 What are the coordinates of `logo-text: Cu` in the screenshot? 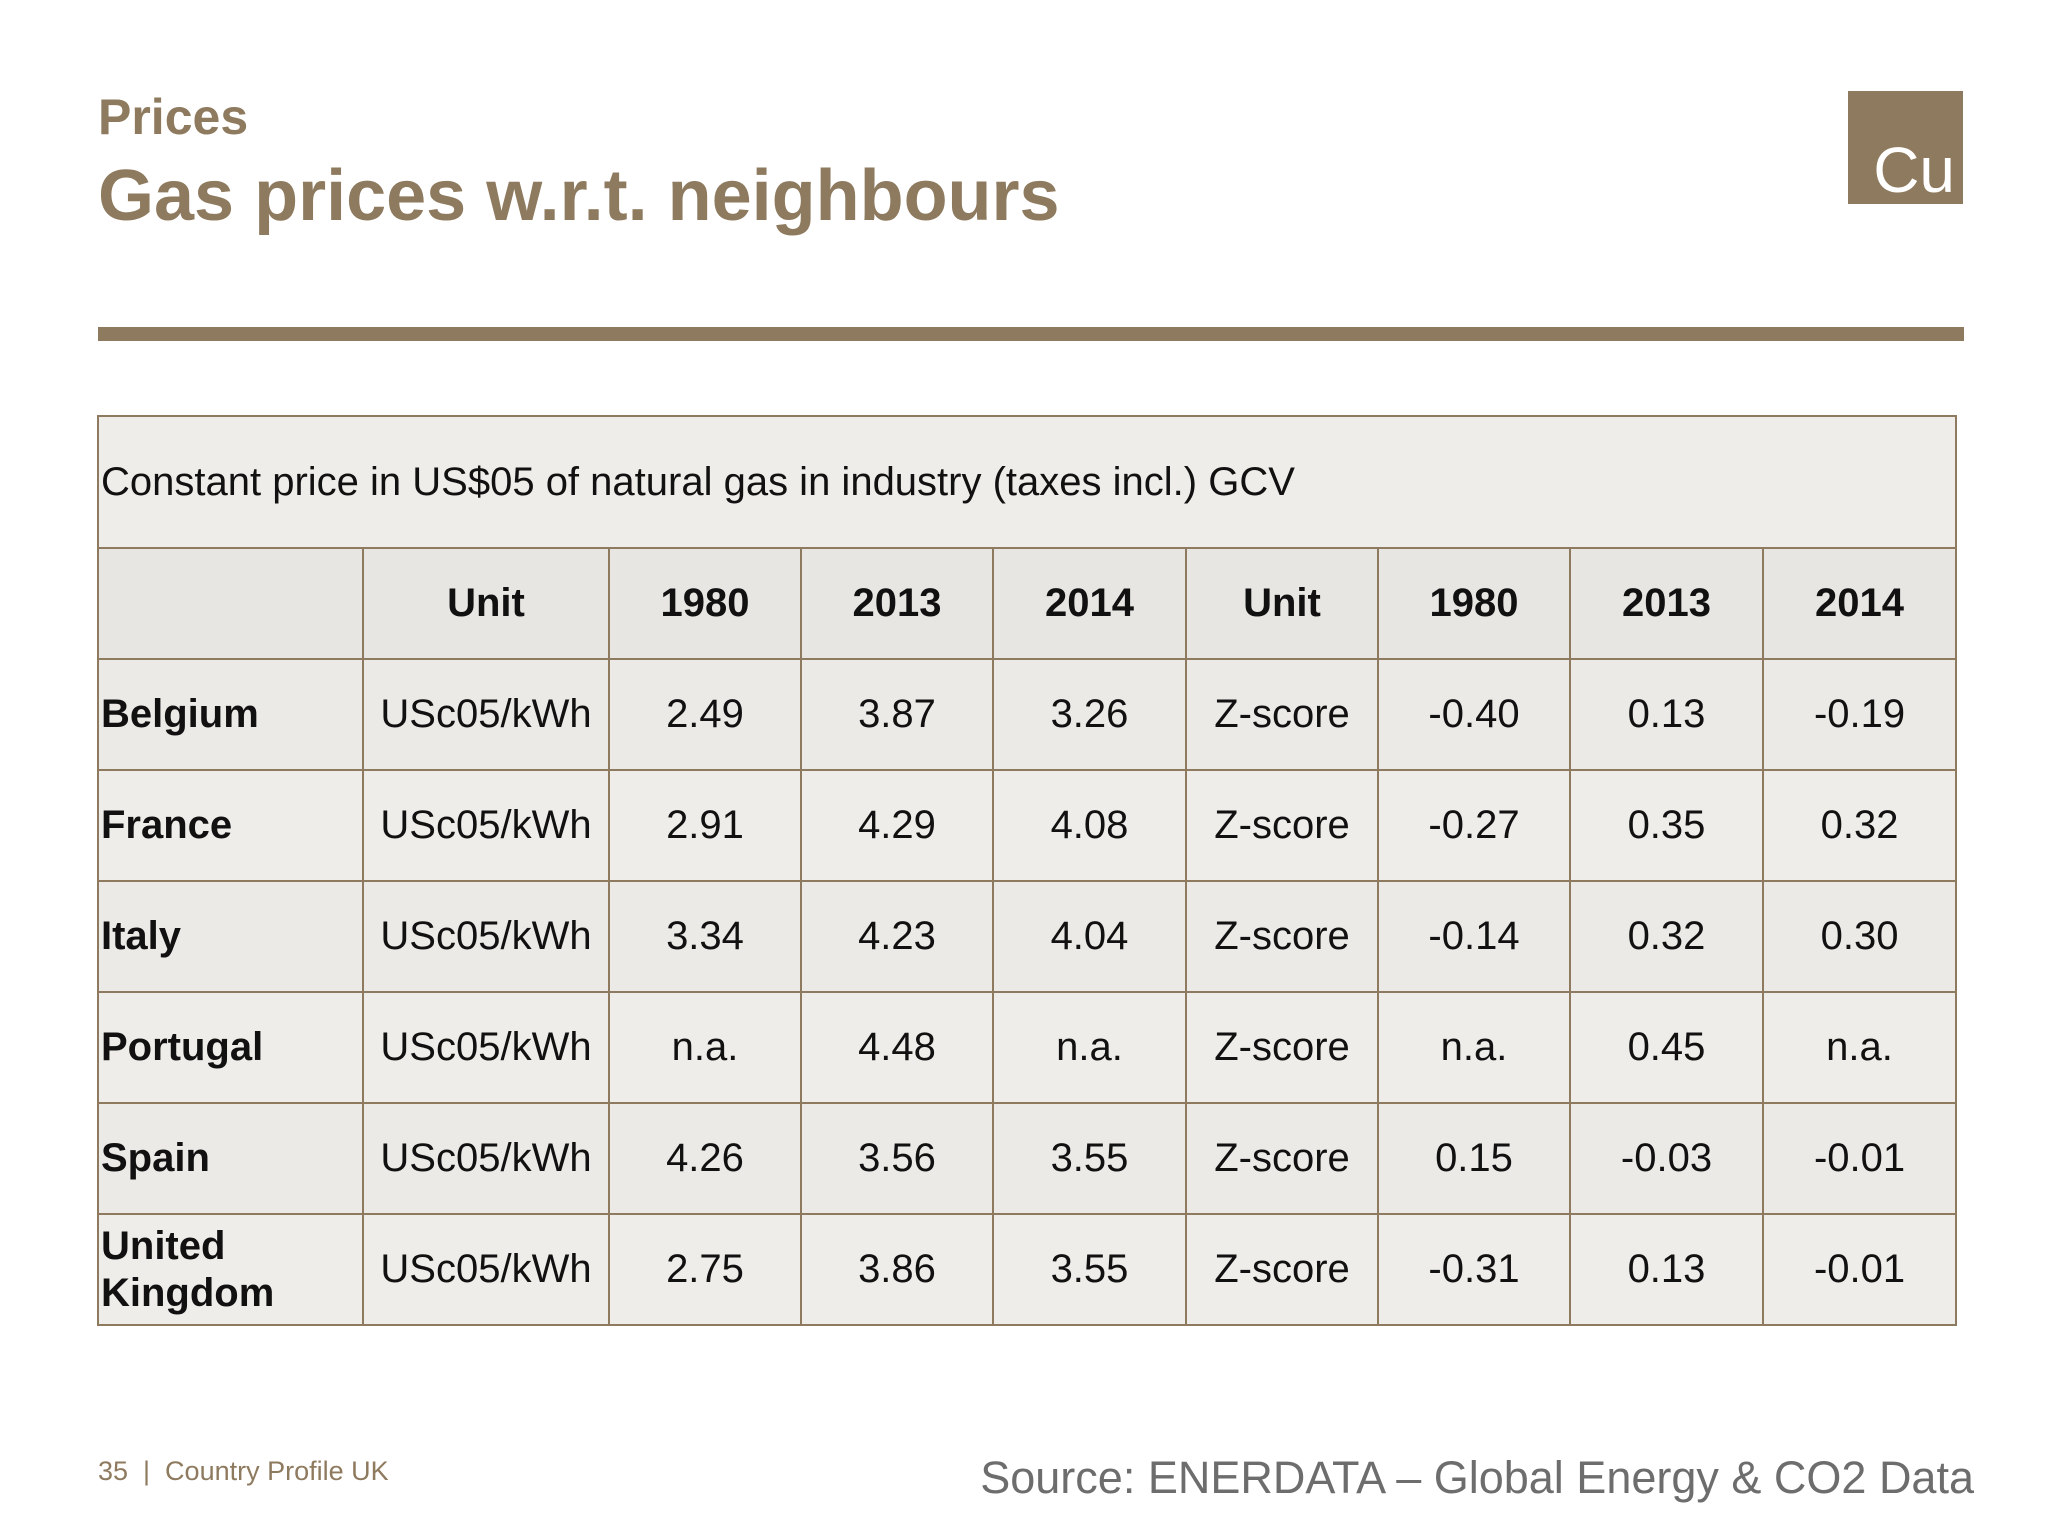 It's located at (1914, 170).